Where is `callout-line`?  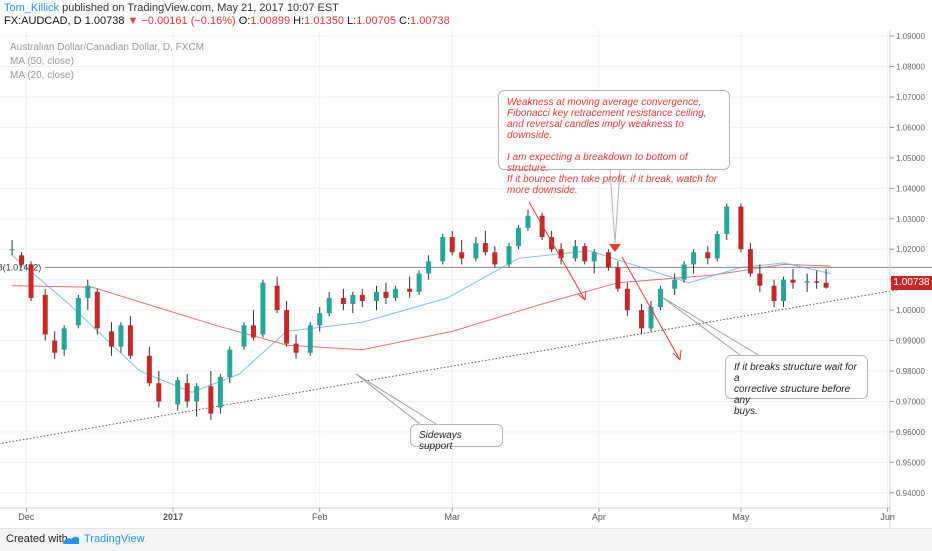
callout-line is located at coordinates (614, 146).